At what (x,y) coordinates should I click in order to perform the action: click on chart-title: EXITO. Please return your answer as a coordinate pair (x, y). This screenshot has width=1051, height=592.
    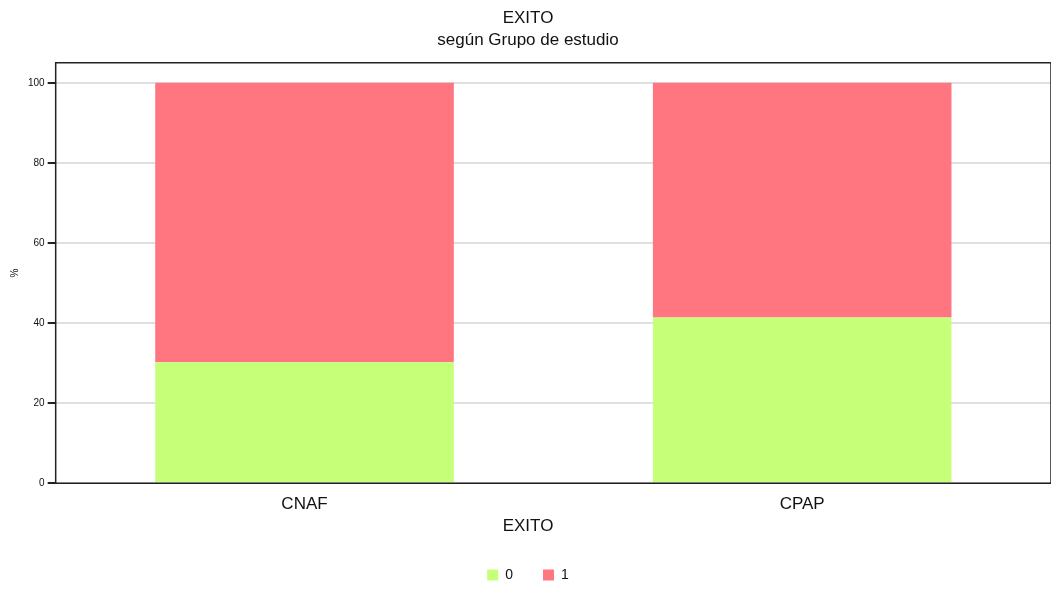
    Looking at the image, I should click on (528, 17).